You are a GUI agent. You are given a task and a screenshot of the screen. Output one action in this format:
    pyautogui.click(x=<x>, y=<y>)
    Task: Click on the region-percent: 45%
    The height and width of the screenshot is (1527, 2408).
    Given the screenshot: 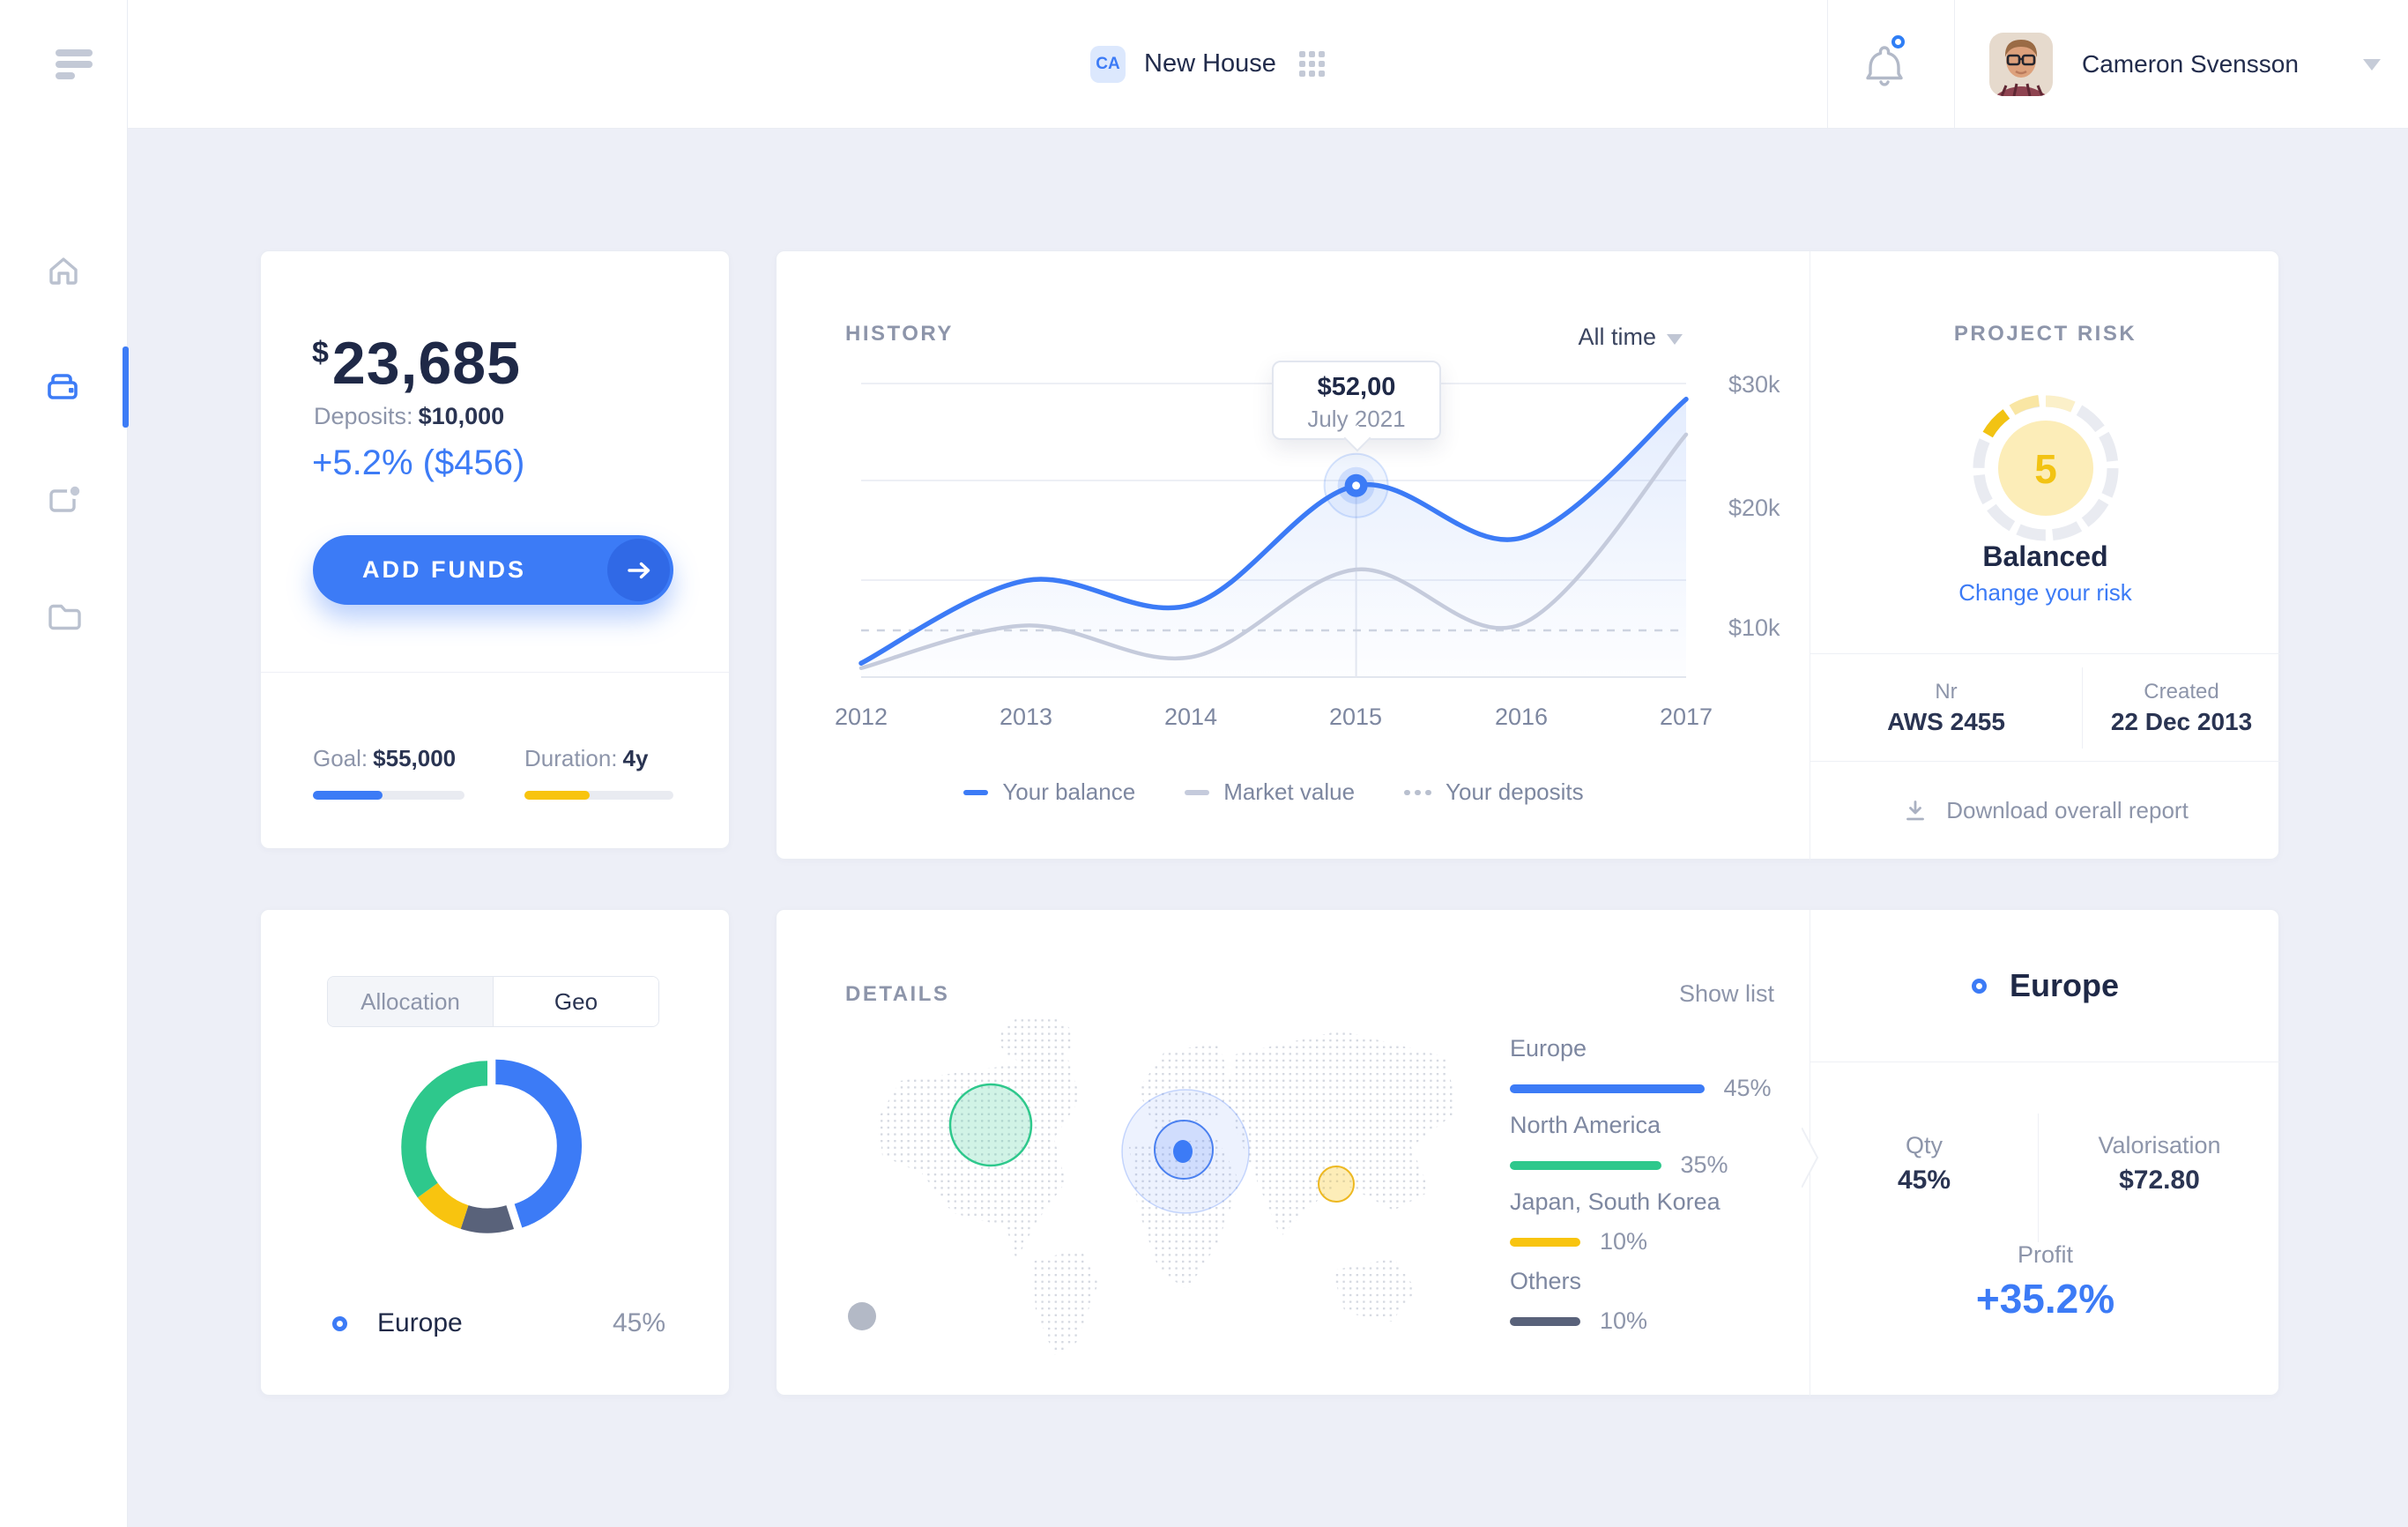 What is the action you would take?
    pyautogui.click(x=1747, y=1088)
    